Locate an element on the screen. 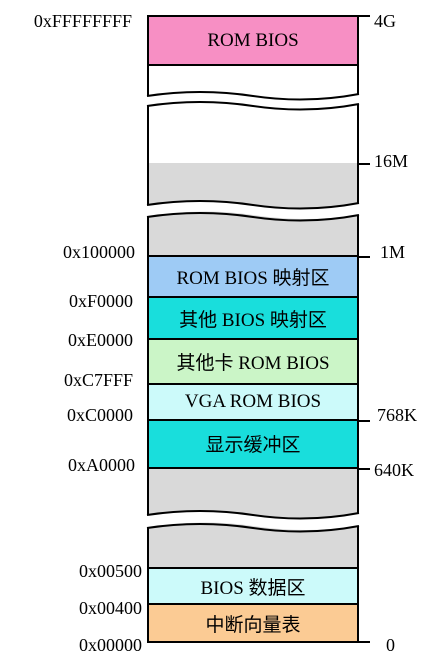  region-bios-data-label: BIOS 数据区 is located at coordinates (253, 588).